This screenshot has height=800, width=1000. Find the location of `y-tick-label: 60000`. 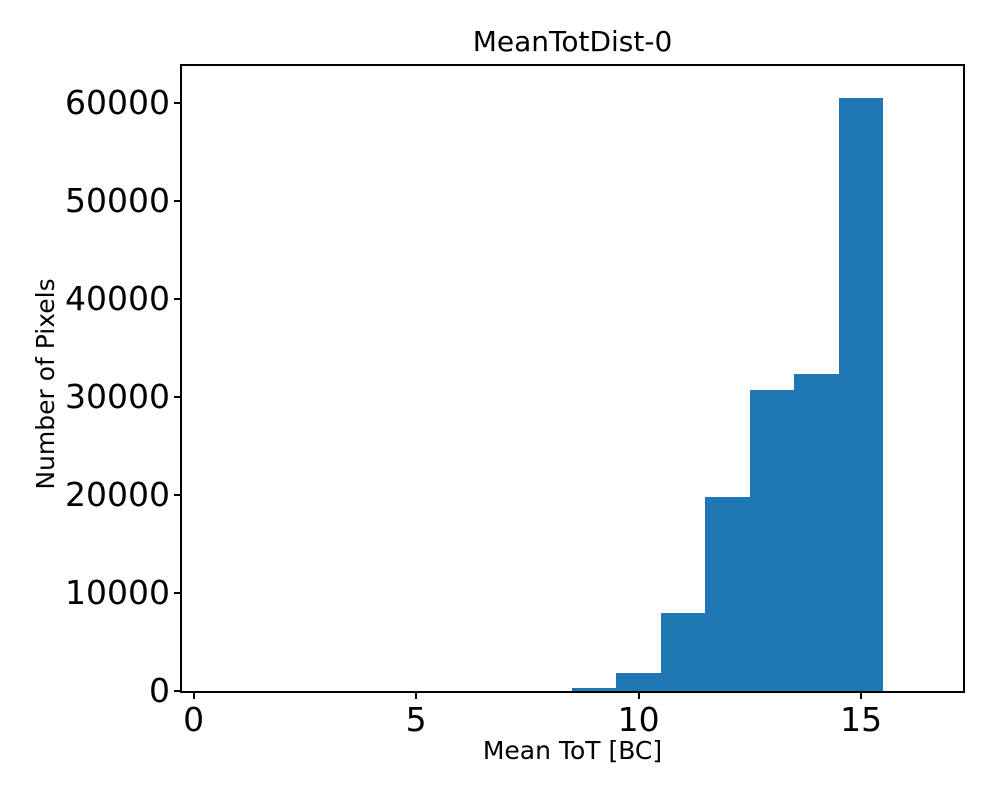

y-tick-label: 60000 is located at coordinates (117, 102).